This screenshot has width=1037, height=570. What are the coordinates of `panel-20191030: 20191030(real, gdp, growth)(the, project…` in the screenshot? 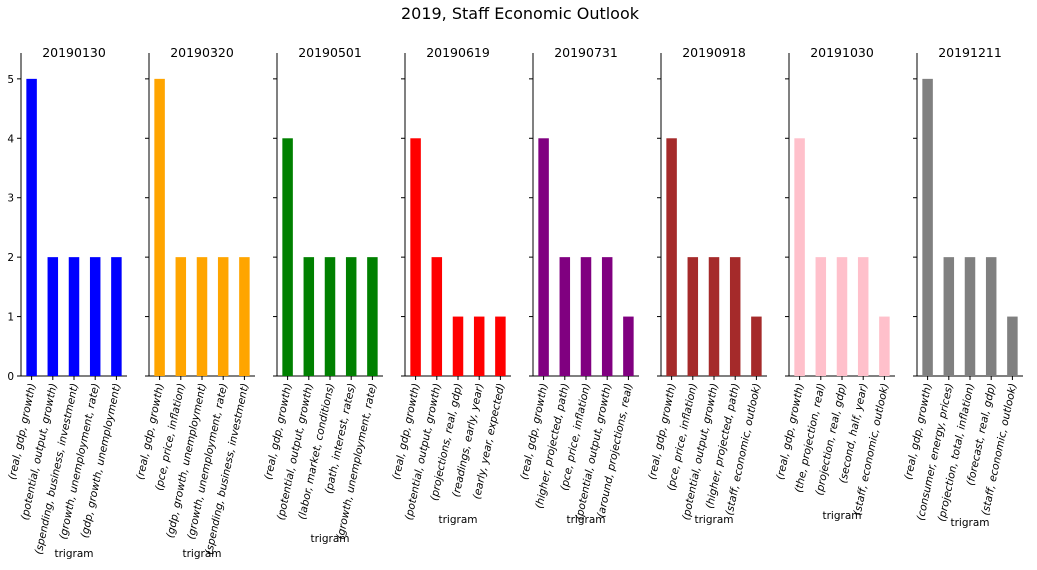 It's located at (834, 283).